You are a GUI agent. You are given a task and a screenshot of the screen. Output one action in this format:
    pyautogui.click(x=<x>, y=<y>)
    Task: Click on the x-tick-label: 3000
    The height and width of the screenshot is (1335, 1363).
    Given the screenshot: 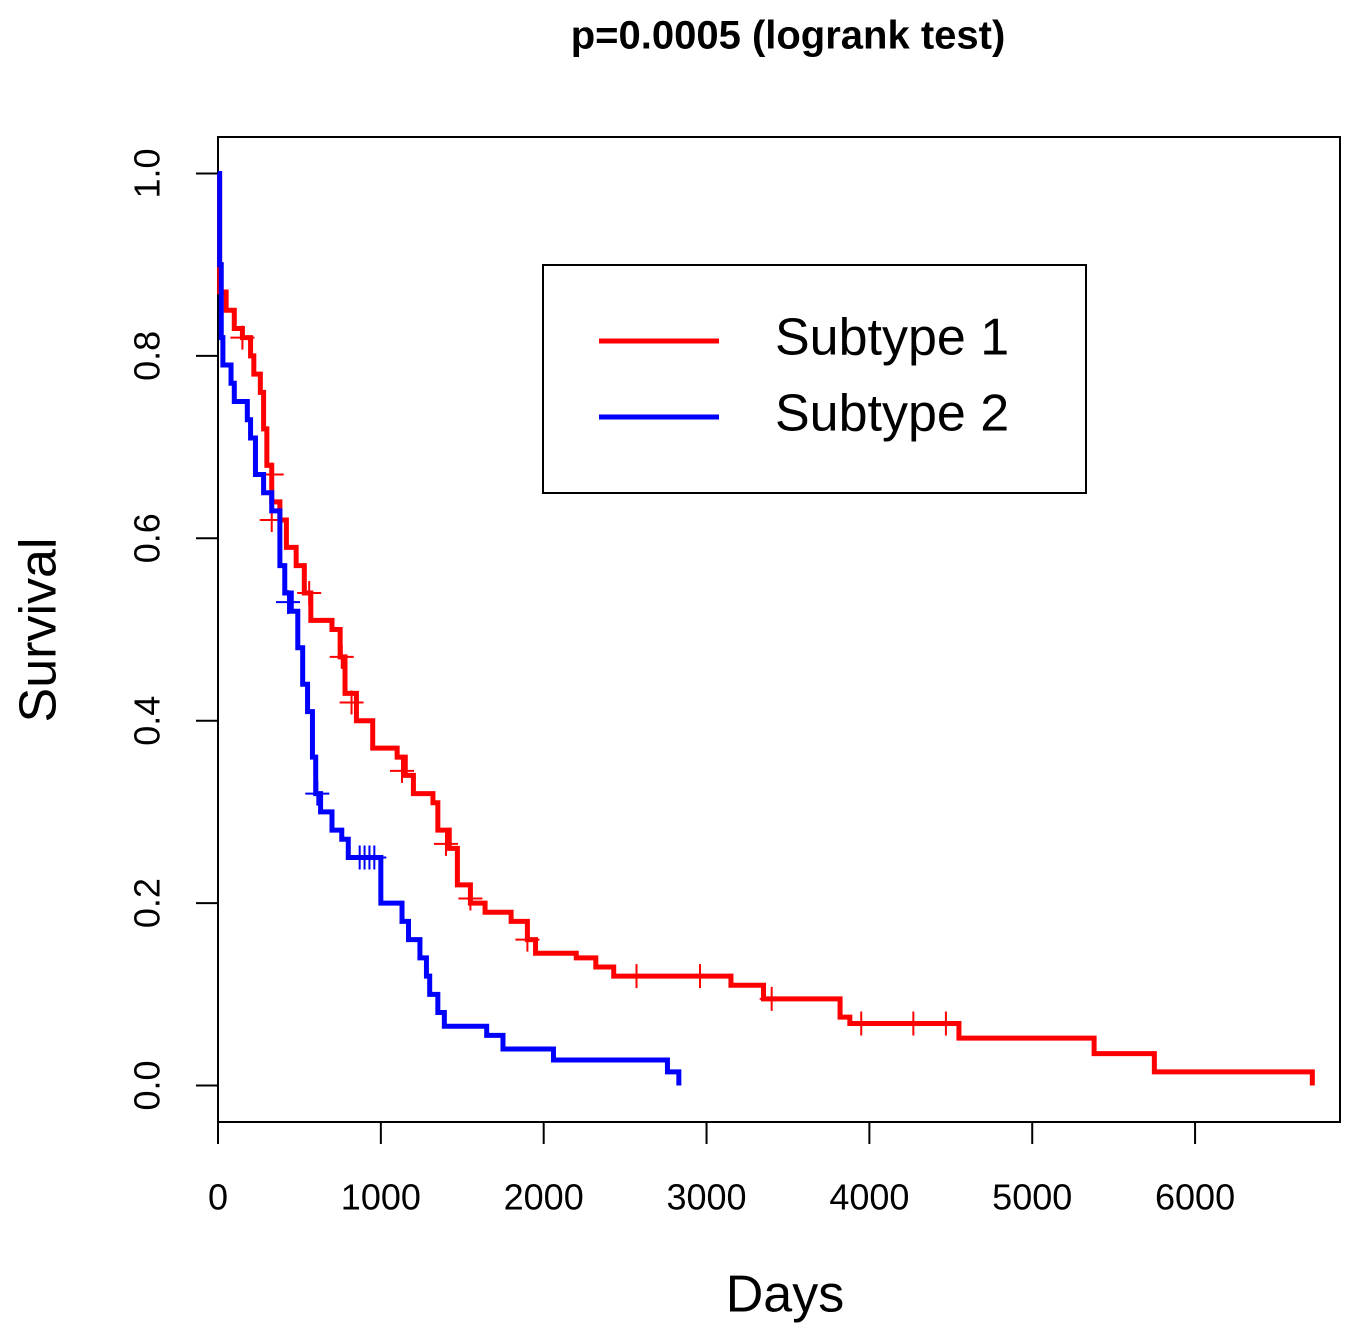 What is the action you would take?
    pyautogui.click(x=706, y=1197)
    